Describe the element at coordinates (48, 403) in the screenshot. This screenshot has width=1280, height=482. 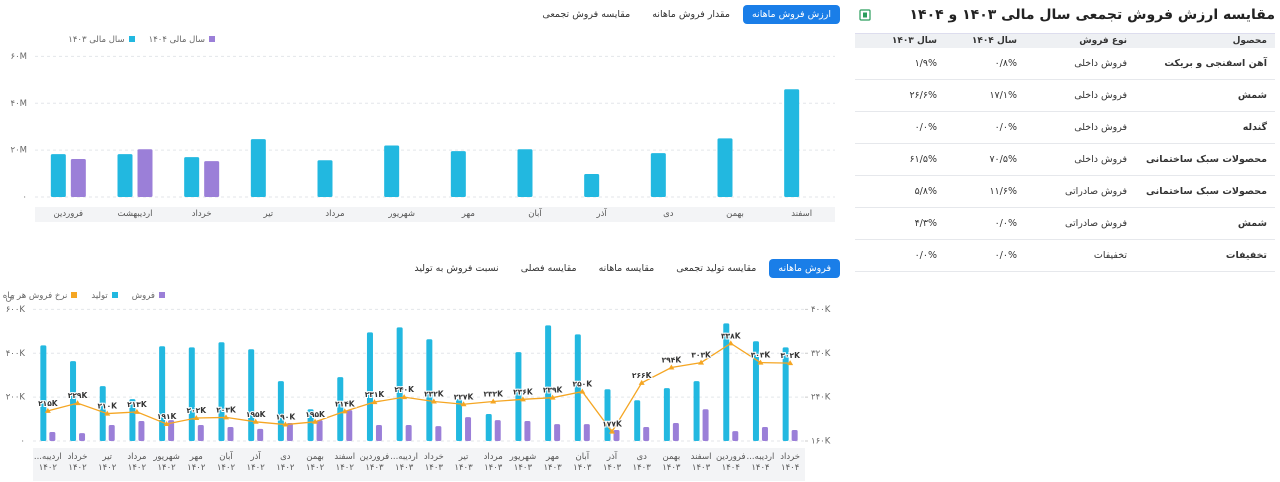
I see `data-label: ۲۱۵K` at that location.